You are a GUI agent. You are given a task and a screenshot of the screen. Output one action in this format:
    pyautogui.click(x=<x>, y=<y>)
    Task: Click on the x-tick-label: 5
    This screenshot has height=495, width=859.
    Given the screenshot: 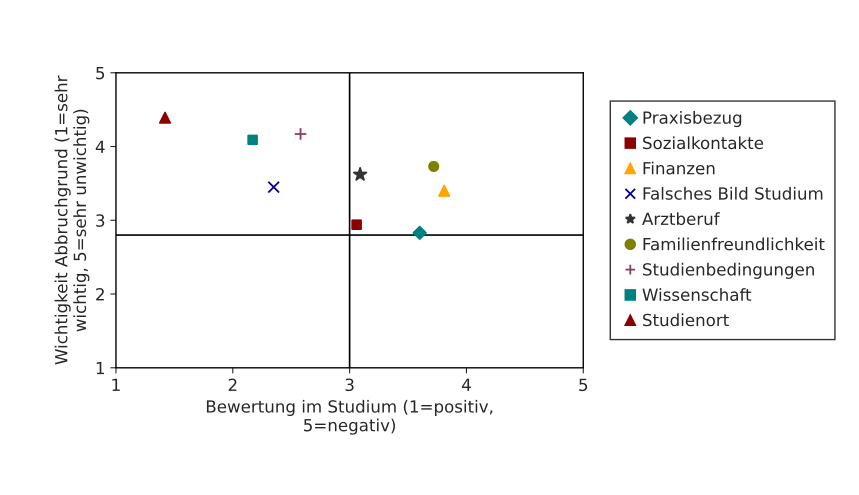 What is the action you would take?
    pyautogui.click(x=583, y=385)
    